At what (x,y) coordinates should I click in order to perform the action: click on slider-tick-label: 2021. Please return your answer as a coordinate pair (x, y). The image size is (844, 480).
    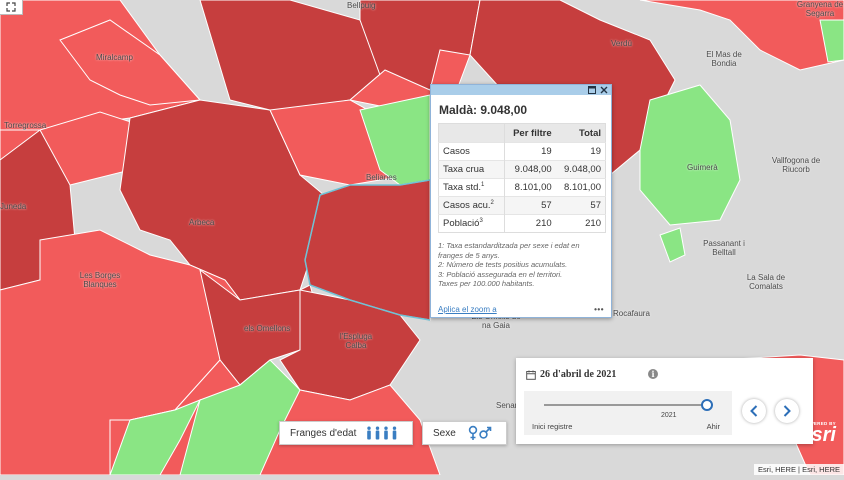
    Looking at the image, I should click on (669, 415).